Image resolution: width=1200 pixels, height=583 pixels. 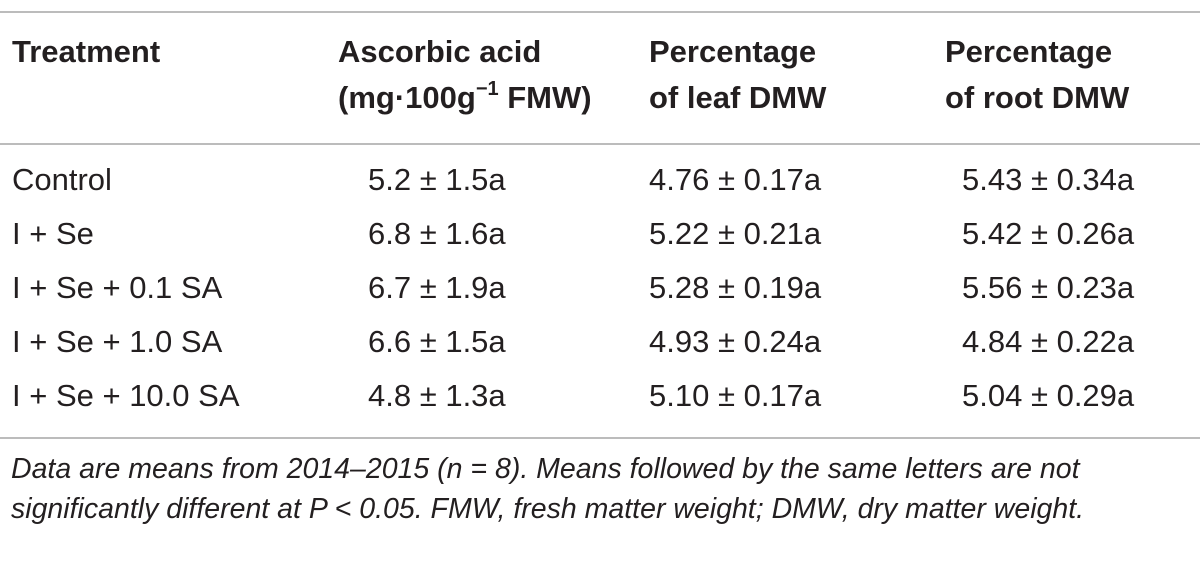 I want to click on header-ascorbic-acid: Ascorbic acid (mg·100g−1 FMW), so click(x=465, y=75).